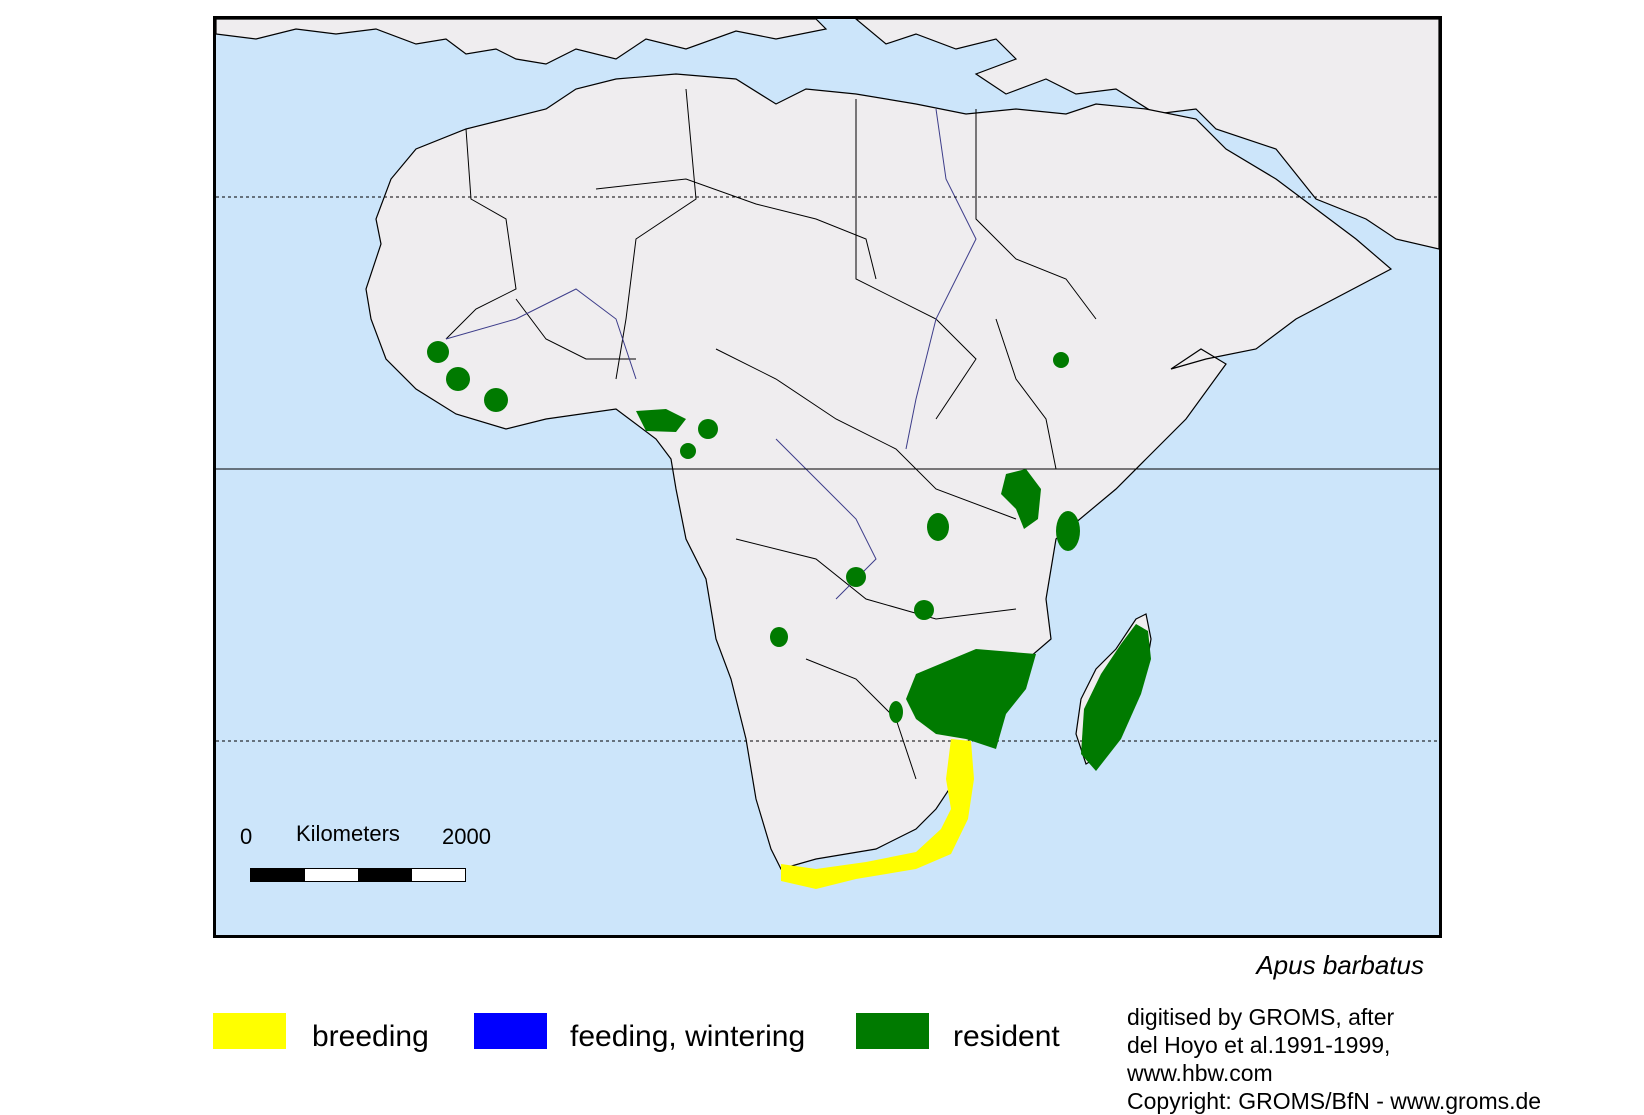 This screenshot has height=1115, width=1644. What do you see at coordinates (370, 1036) in the screenshot?
I see `legend-label-breeding: breeding` at bounding box center [370, 1036].